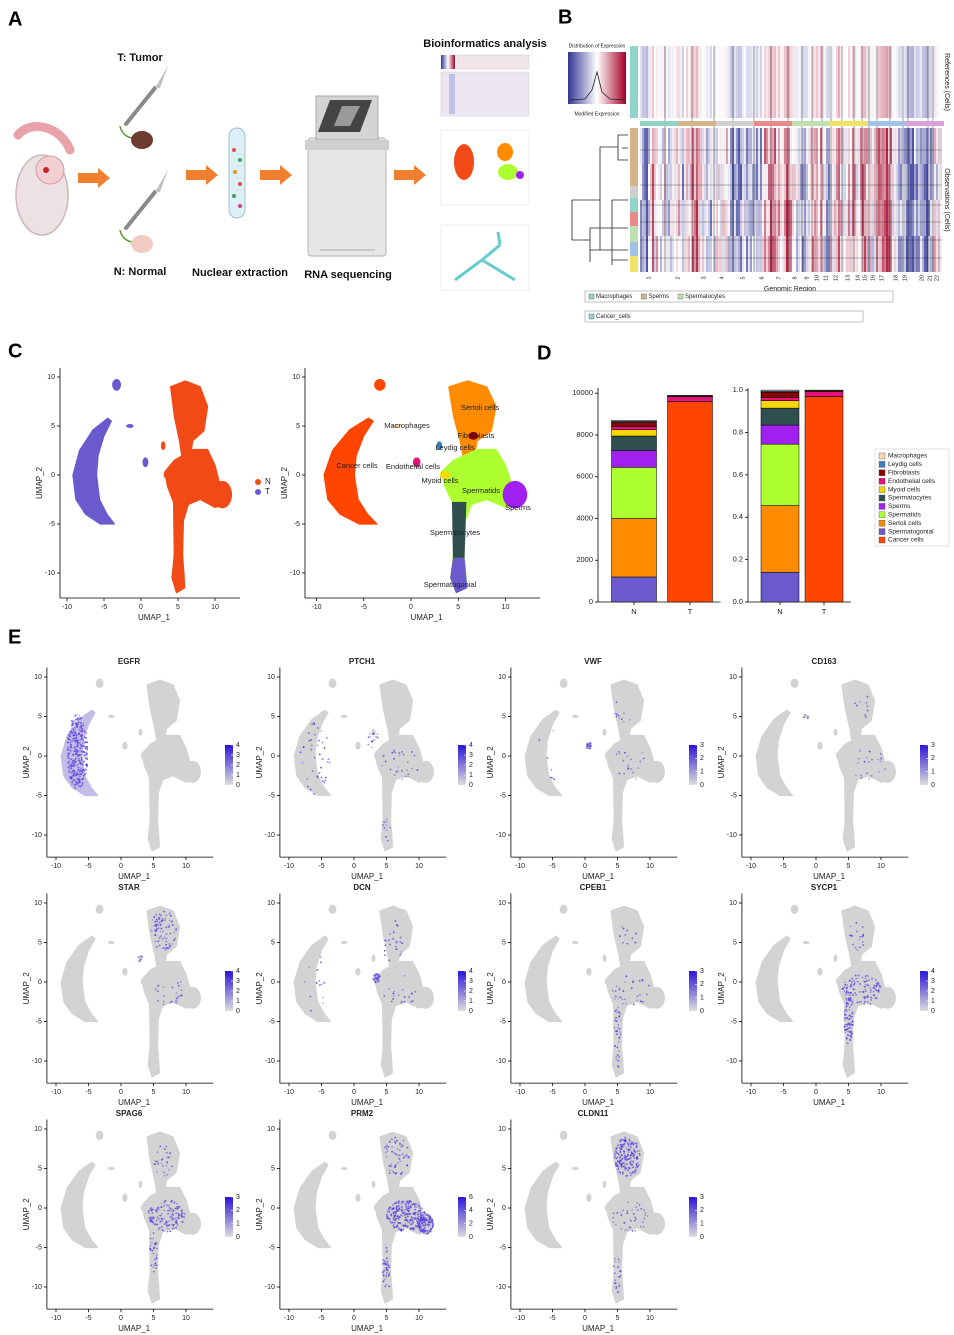 This screenshot has height=1335, width=954. I want to click on chromosome-label: 8, so click(795, 277).